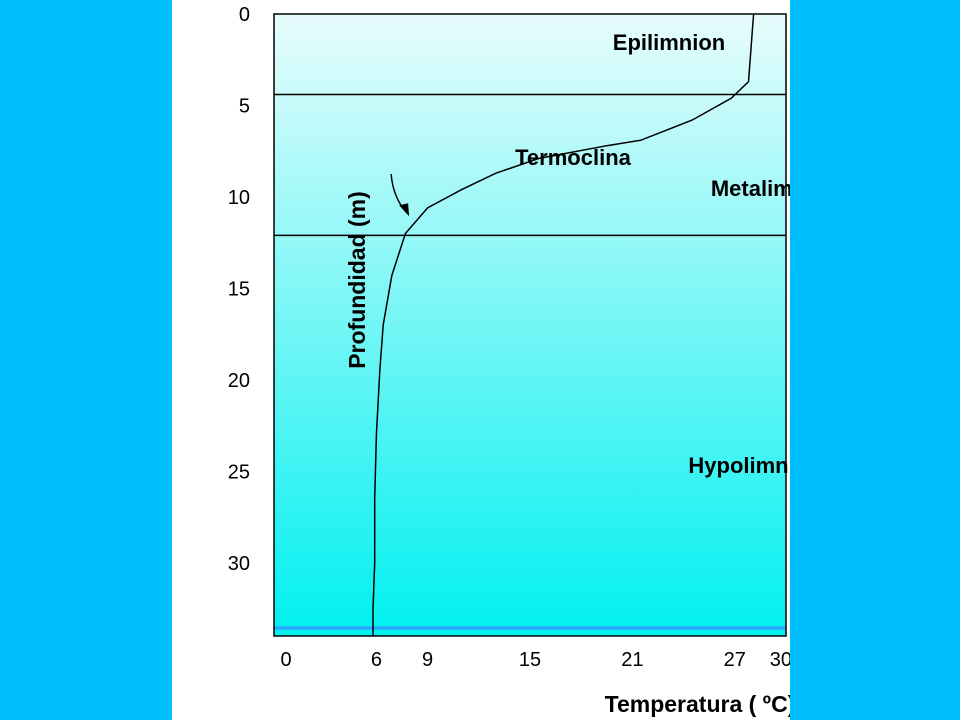  Describe the element at coordinates (376, 660) in the screenshot. I see `x-tick-label: 6` at that location.